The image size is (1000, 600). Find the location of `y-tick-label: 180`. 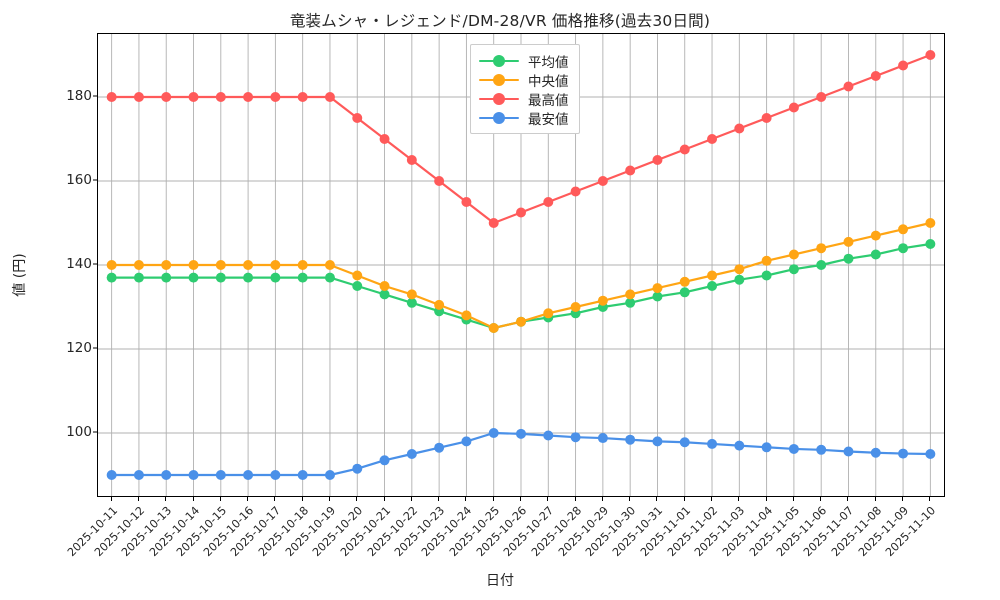

y-tick-label: 180 is located at coordinates (79, 96).